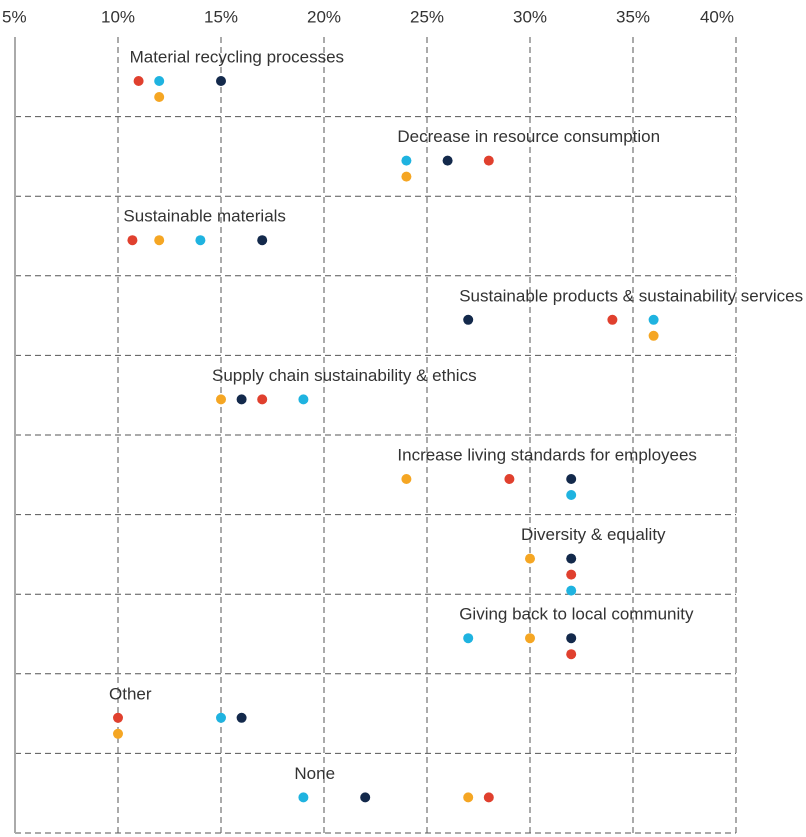 The height and width of the screenshot is (837, 806). I want to click on category-label: Diversity & equality, so click(593, 534).